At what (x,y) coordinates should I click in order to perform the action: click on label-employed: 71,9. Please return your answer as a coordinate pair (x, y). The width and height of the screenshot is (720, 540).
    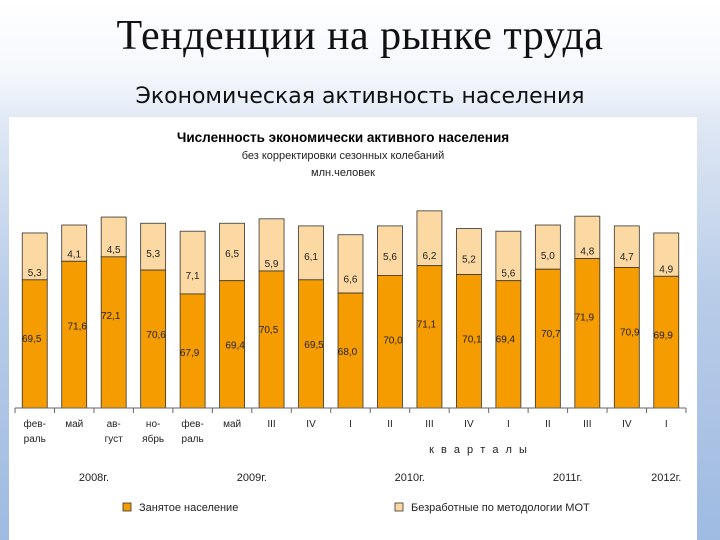
    Looking at the image, I should click on (585, 318).